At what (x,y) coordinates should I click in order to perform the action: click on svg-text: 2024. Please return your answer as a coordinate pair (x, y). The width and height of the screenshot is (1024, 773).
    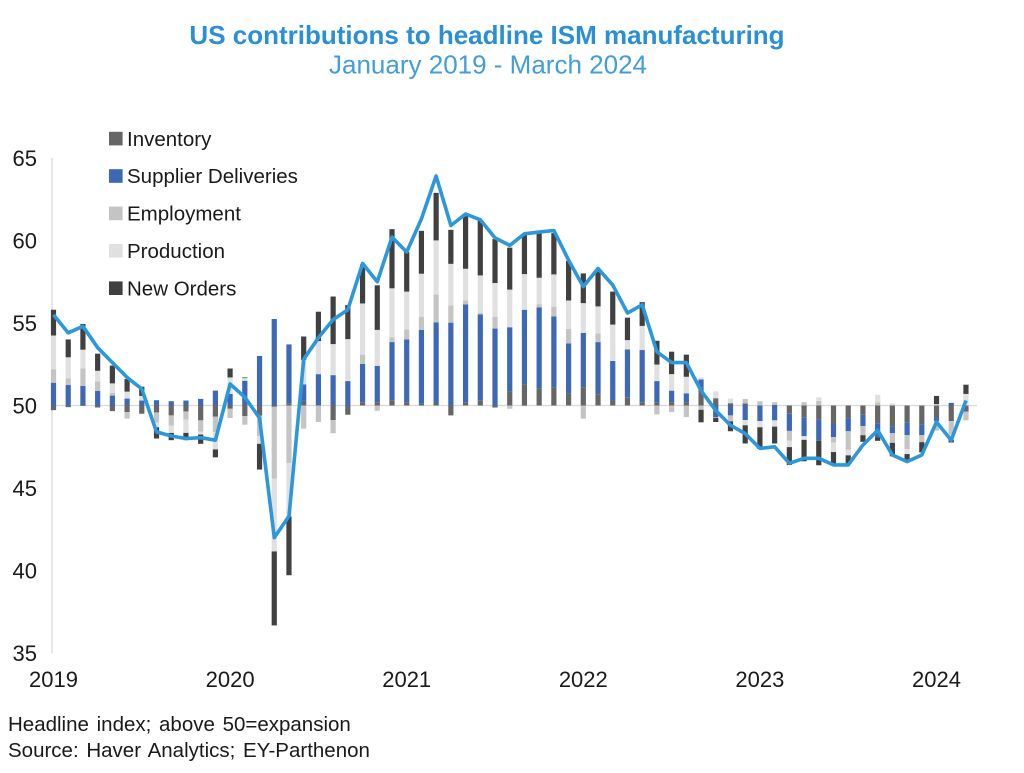
    Looking at the image, I should click on (936, 679).